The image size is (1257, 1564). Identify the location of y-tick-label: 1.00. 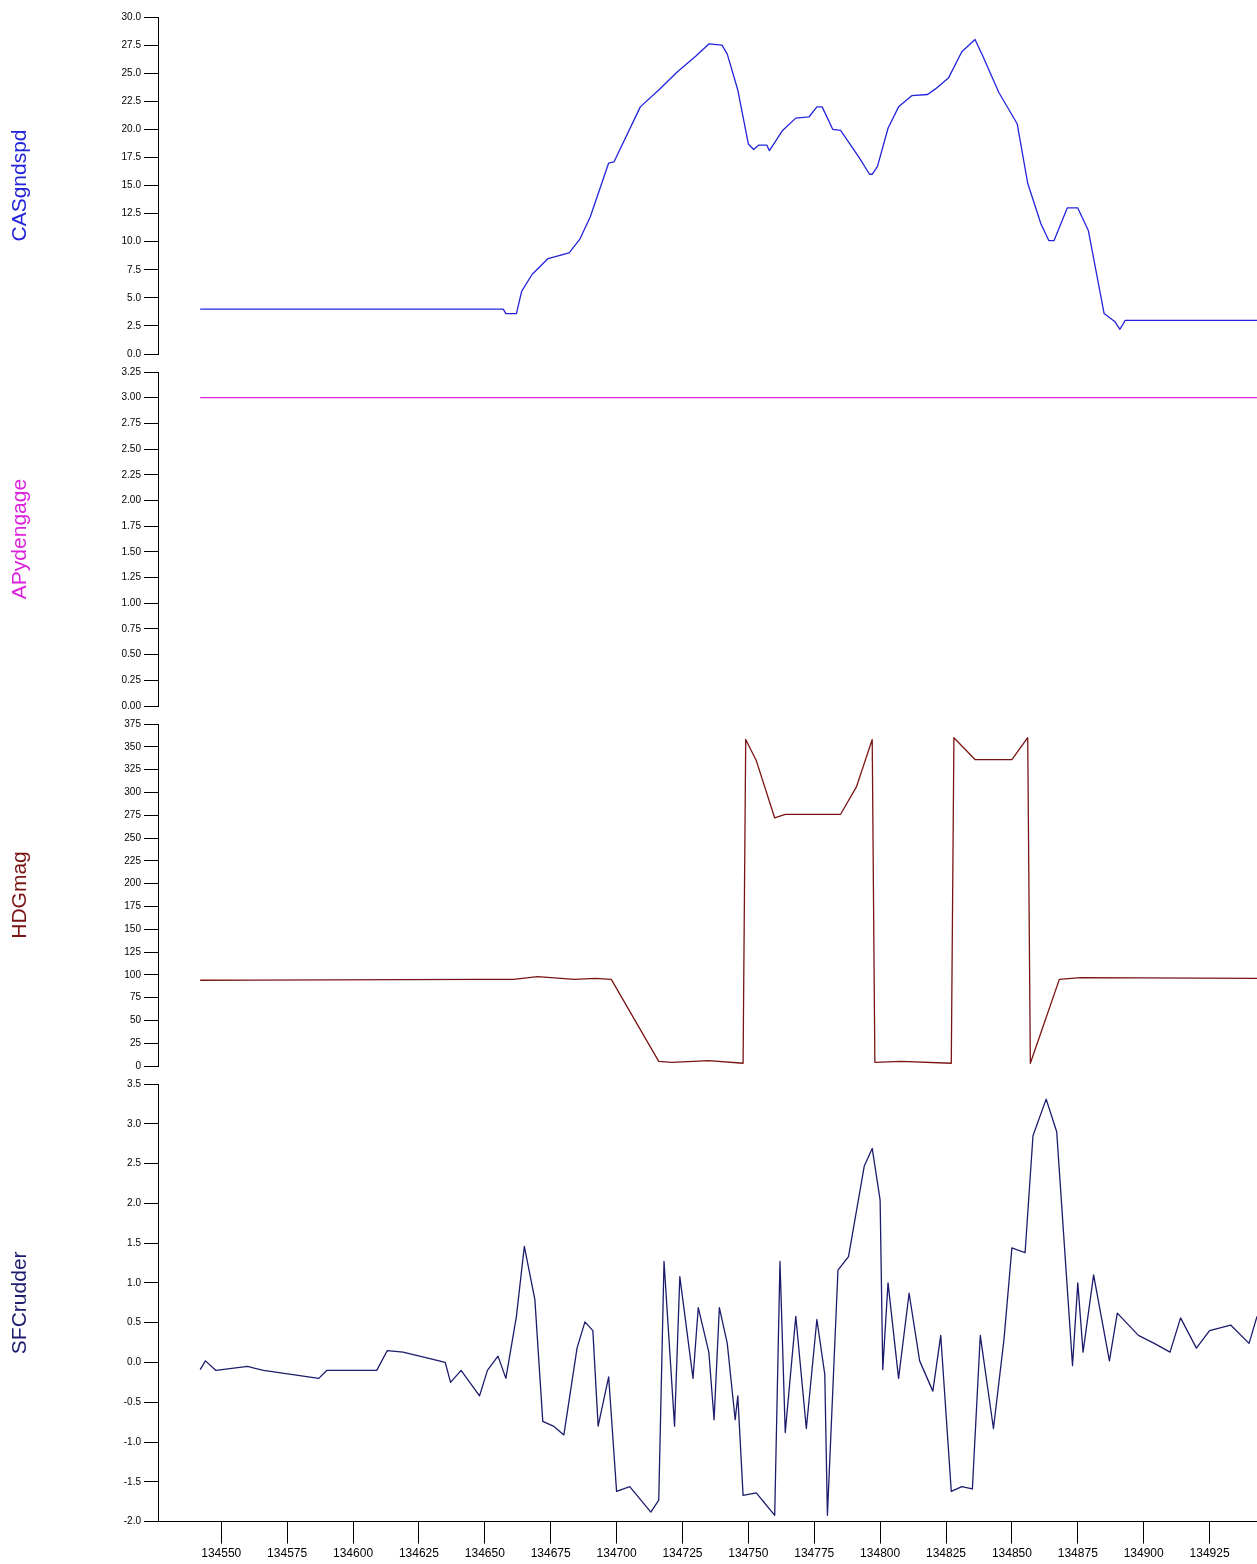
(131, 602).